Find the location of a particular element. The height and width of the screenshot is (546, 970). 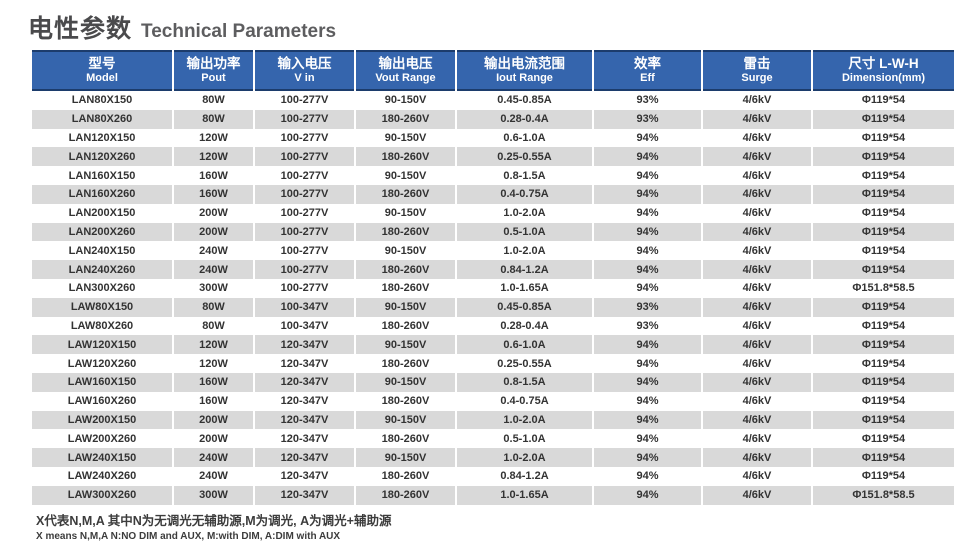

column-header-en: V in is located at coordinates (304, 78).